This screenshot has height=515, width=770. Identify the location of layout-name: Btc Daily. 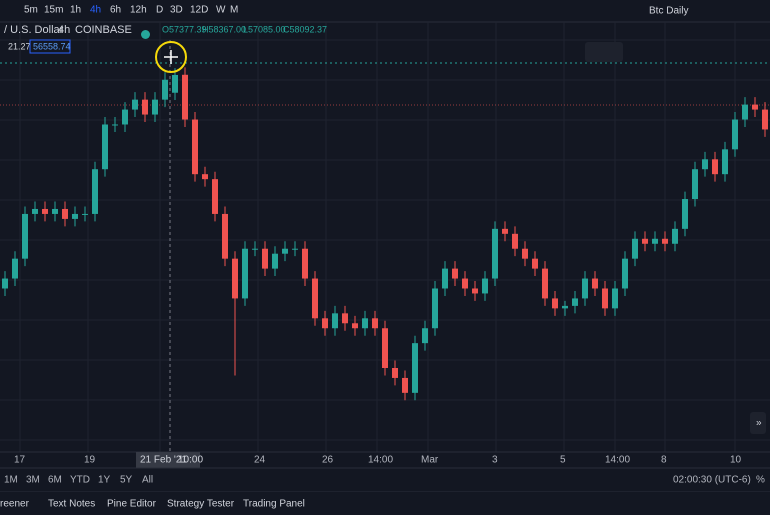
(668, 11).